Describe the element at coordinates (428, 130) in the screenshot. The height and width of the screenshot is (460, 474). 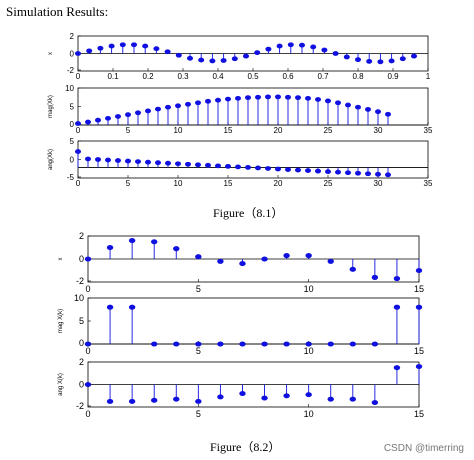
I see `x-tick-label-1-7: 35` at that location.